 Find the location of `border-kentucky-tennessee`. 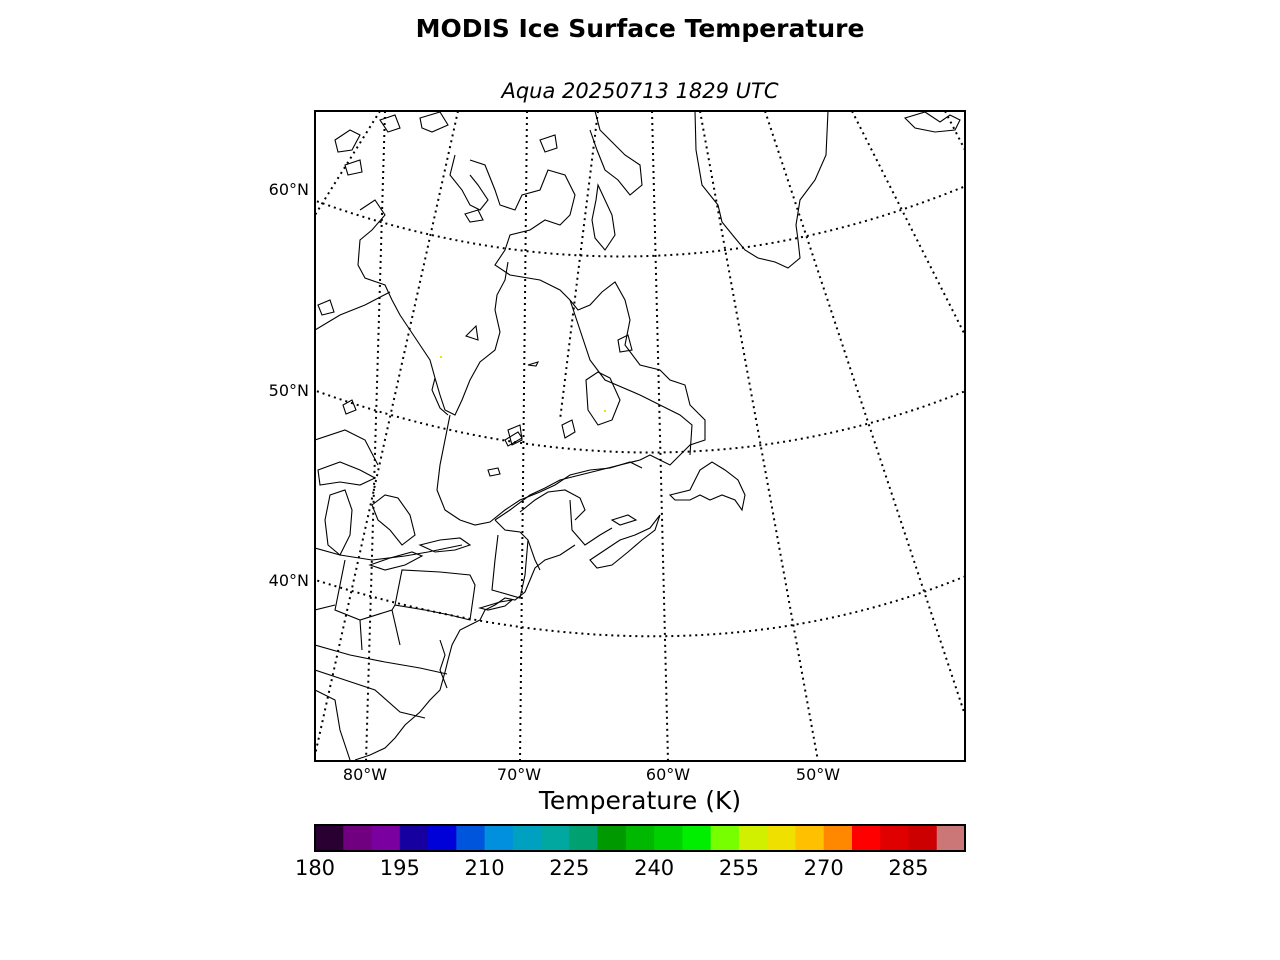

border-kentucky-tennessee is located at coordinates (370, 694).